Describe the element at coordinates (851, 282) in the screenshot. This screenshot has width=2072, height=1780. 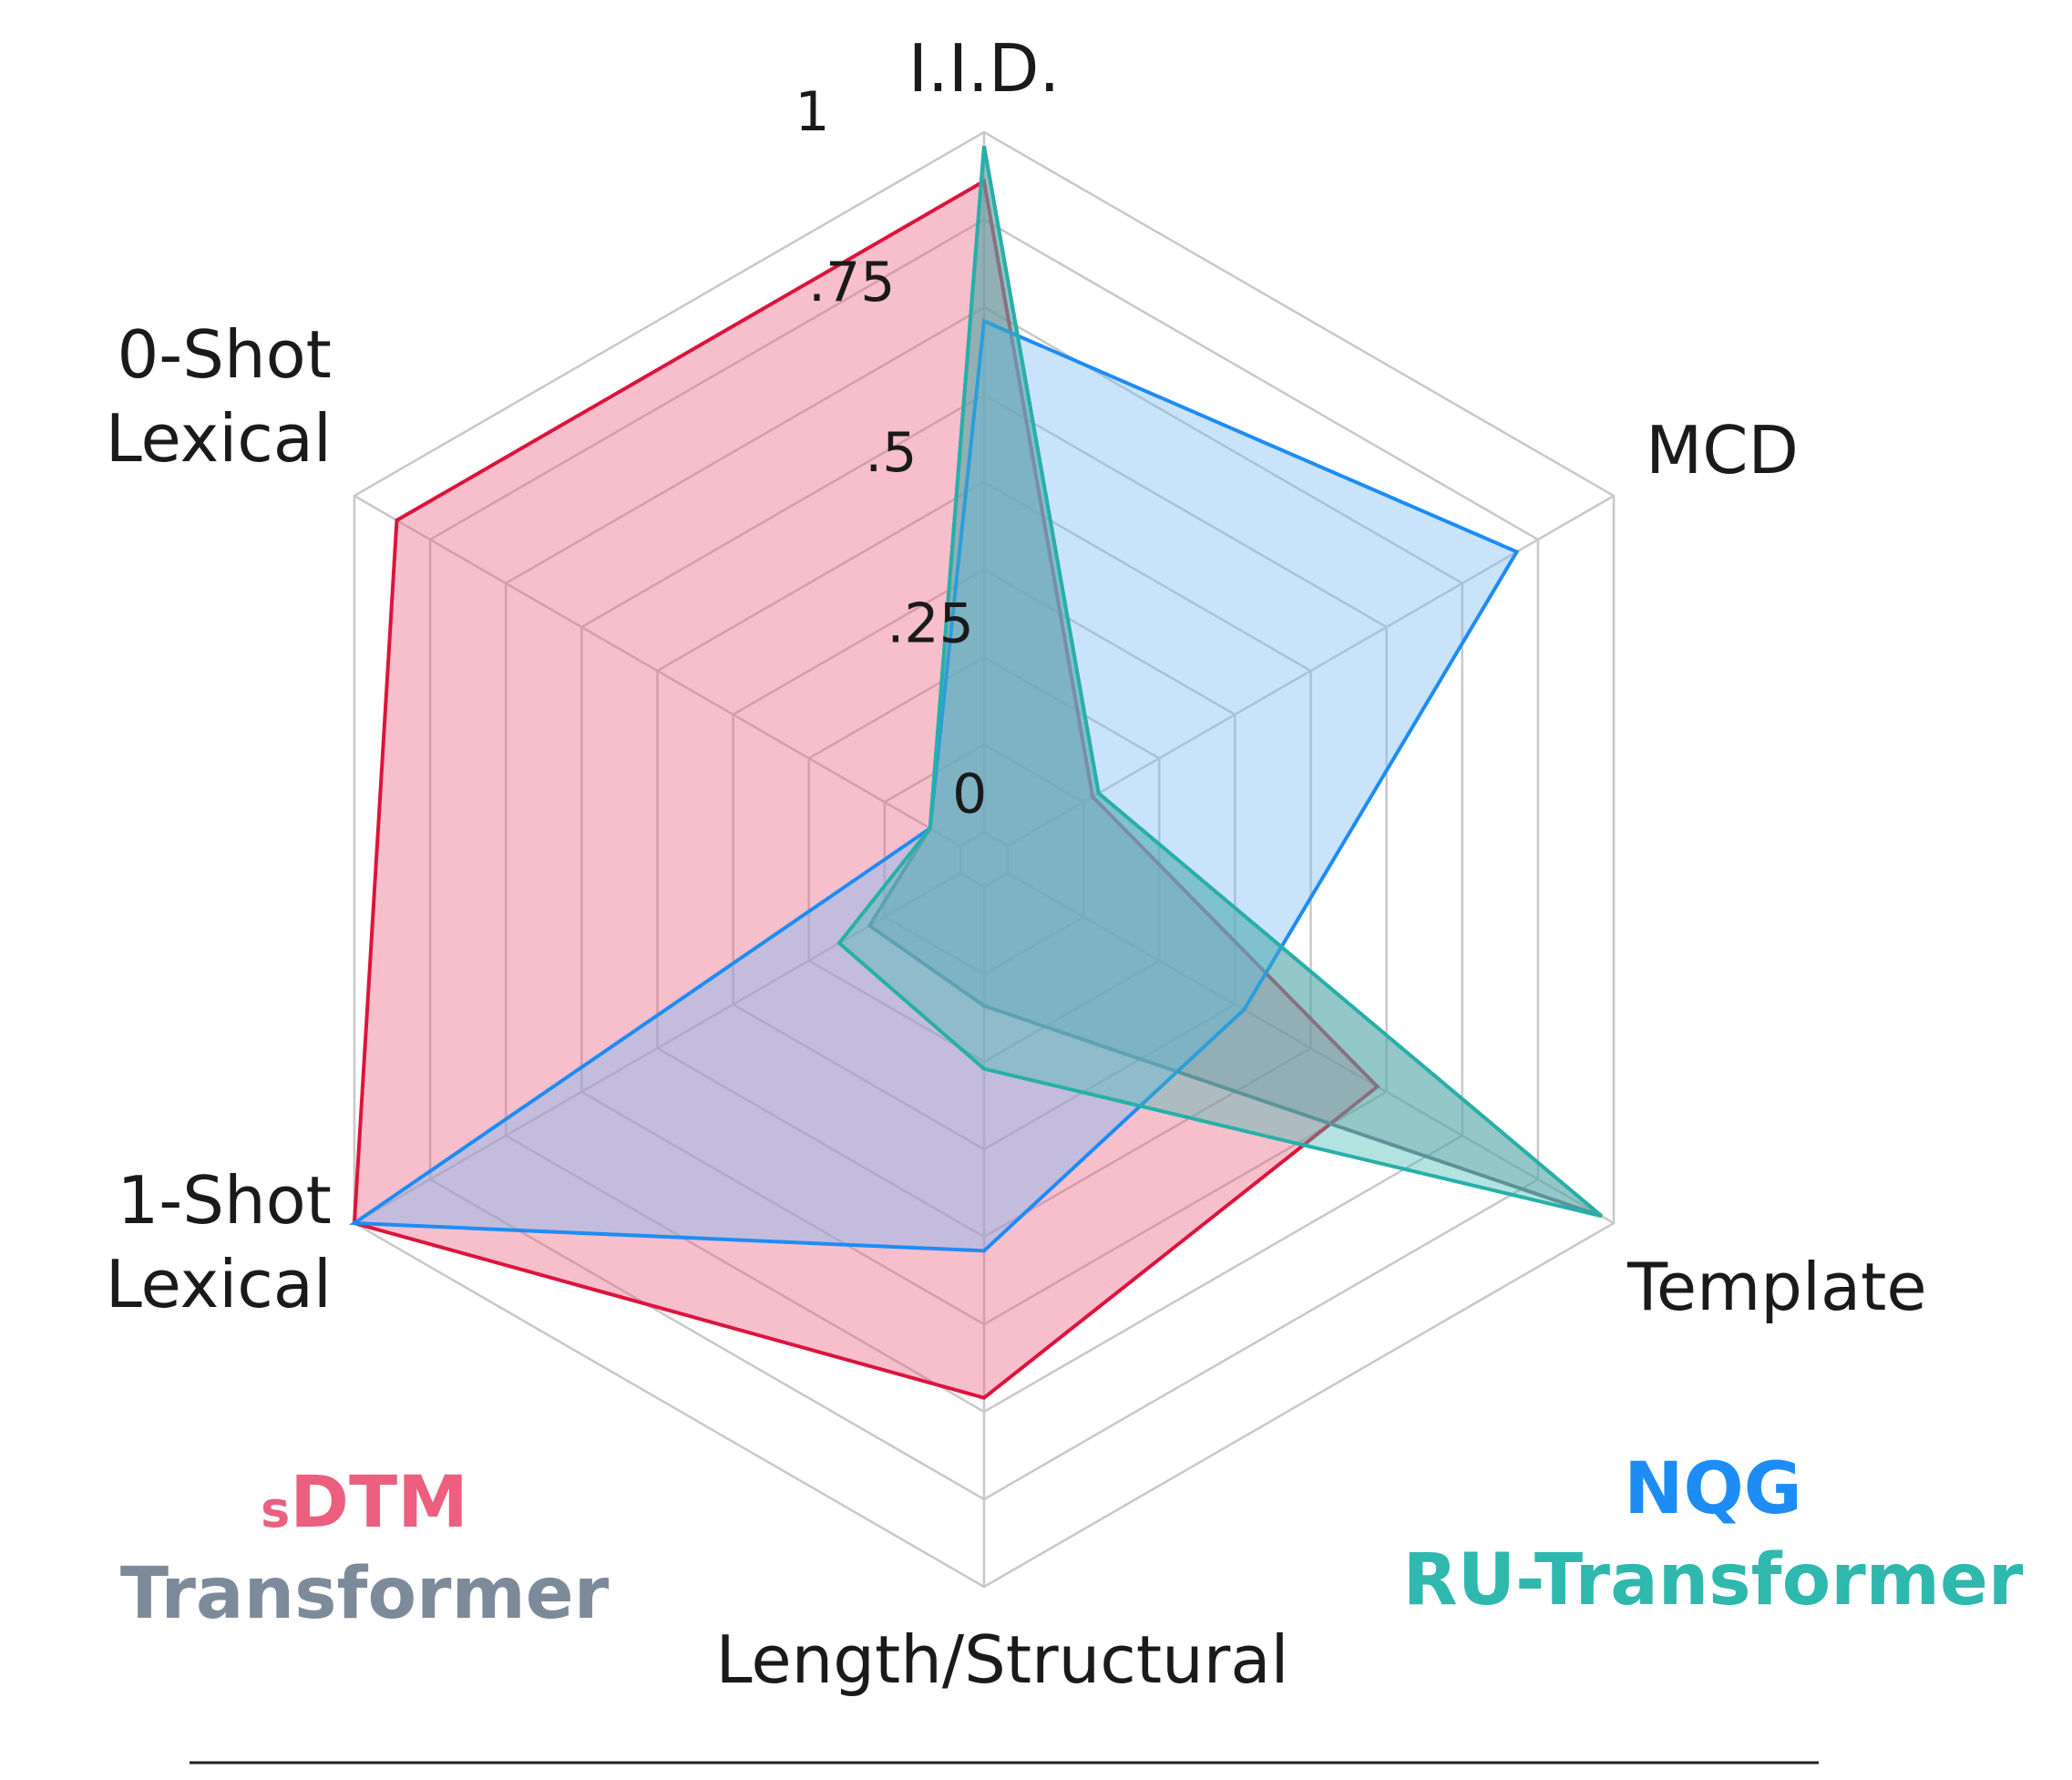
I see `r-tick-label: .75` at that location.